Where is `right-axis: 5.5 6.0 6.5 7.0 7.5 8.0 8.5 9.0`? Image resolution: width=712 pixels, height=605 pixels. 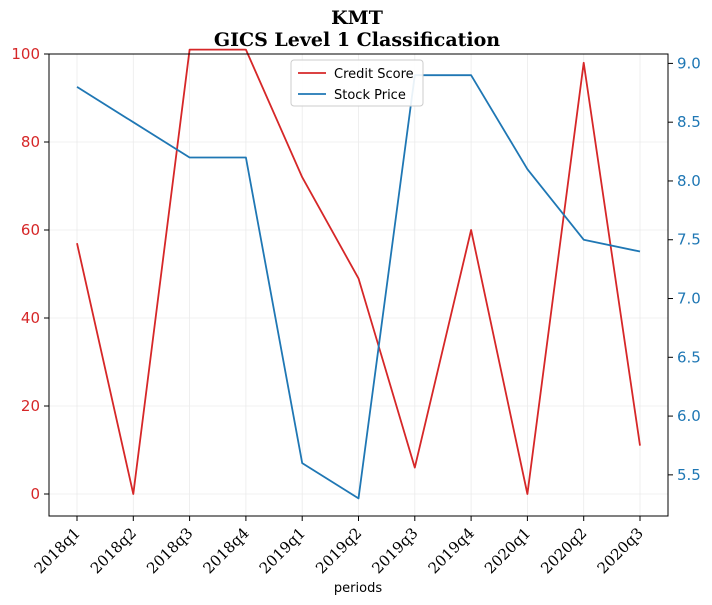 right-axis: 5.5 6.0 6.5 7.0 7.5 8.0 8.5 9.0 is located at coordinates (684, 269).